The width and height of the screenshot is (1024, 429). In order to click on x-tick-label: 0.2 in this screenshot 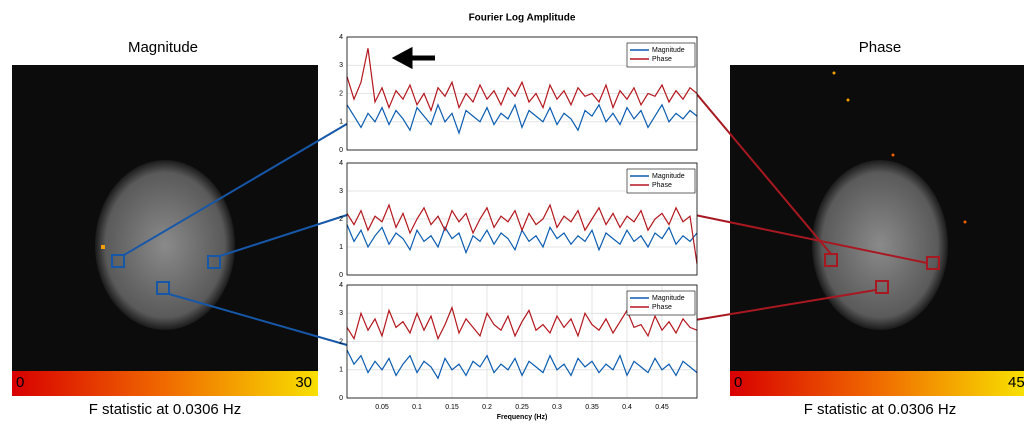, I will do `click(487, 407)`.